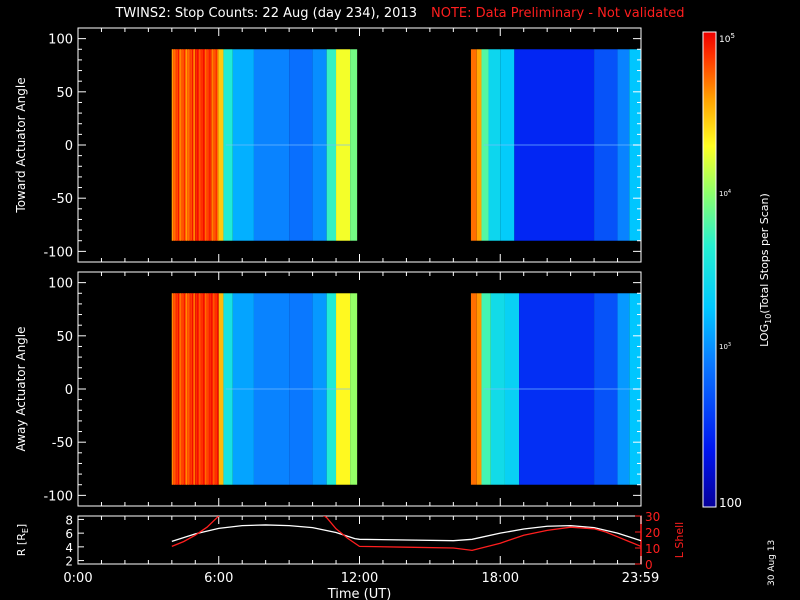 This screenshot has height=600, width=800. Describe the element at coordinates (62, 443) in the screenshot. I see `y-tick-label: -50` at that location.